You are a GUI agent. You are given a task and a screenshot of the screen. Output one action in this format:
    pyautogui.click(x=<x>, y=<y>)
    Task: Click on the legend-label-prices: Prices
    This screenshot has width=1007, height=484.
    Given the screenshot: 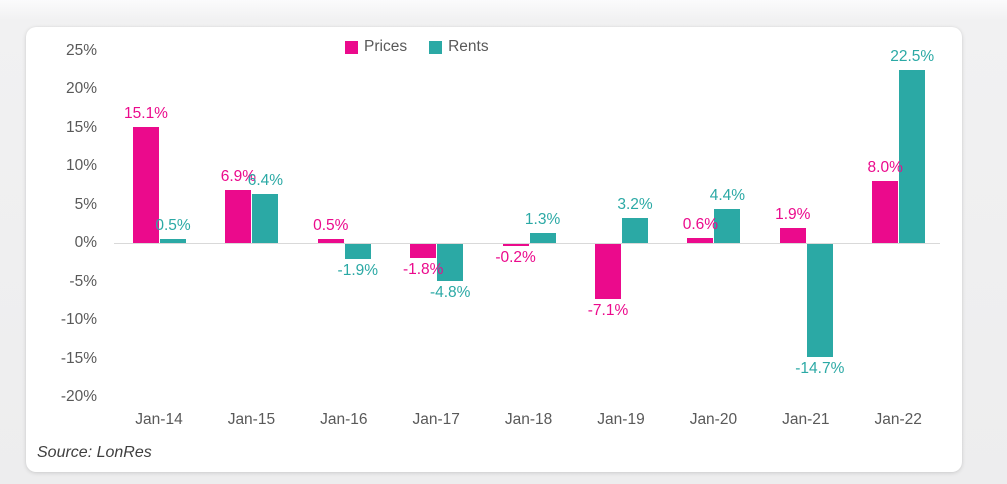 What is the action you would take?
    pyautogui.click(x=386, y=46)
    